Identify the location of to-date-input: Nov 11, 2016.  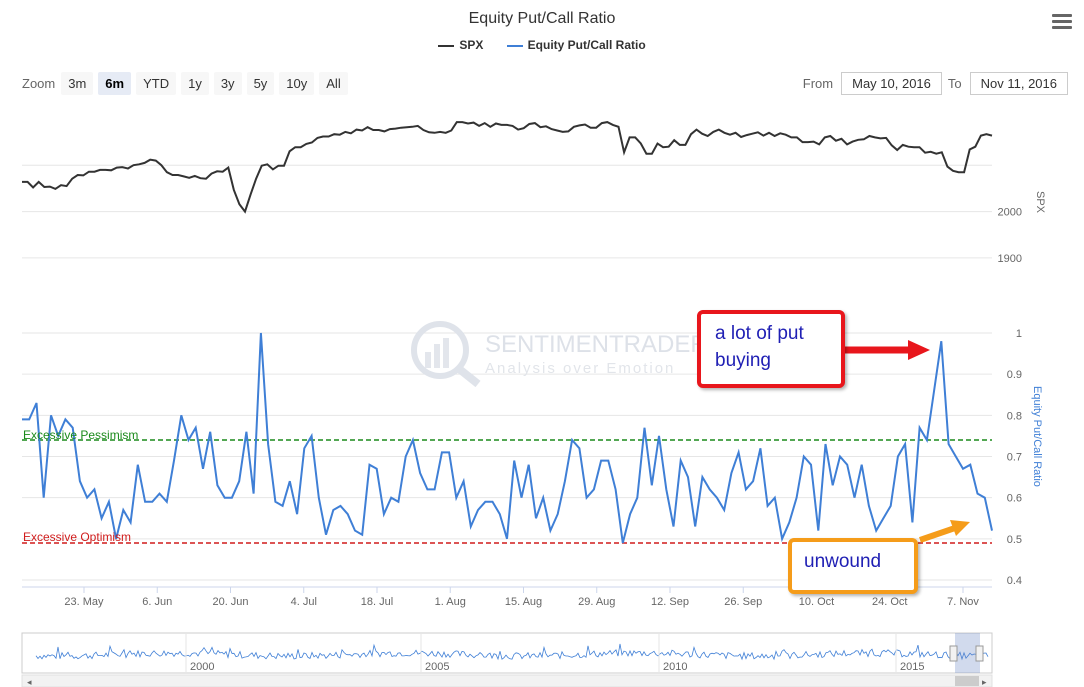
(1018, 83).